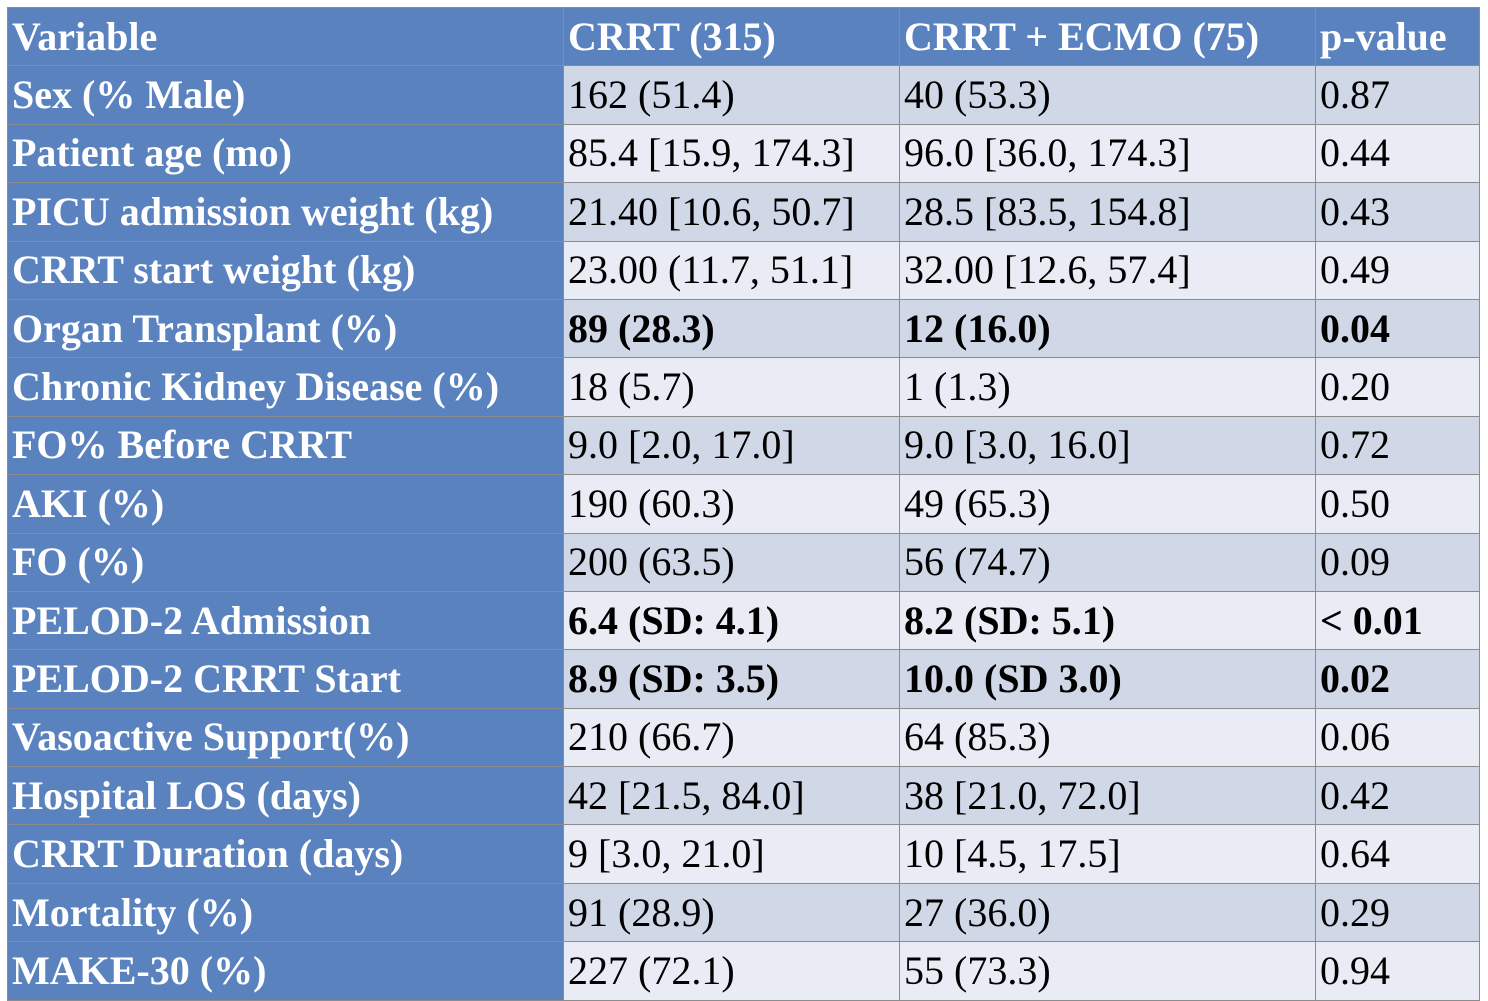 The image size is (1488, 1001). Describe the element at coordinates (731, 737) in the screenshot. I see `crrt-cell: 210 (66.7)` at that location.